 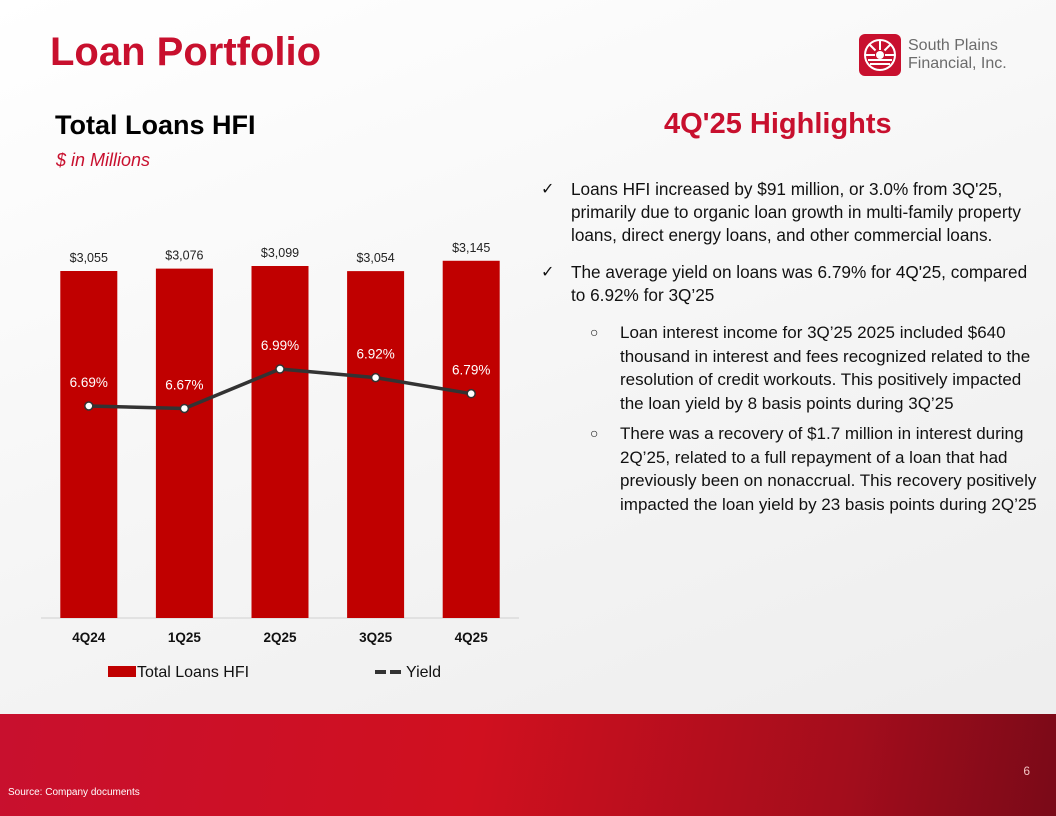 I want to click on logo-text-line2: Financial, Inc., so click(x=957, y=63).